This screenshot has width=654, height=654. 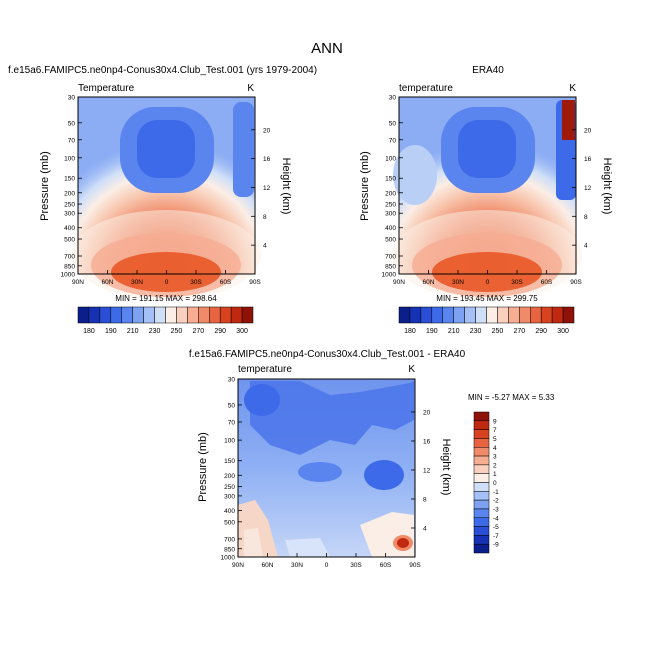 I want to click on panel-stats: MIN = 191.15 MAX = 298.64, so click(x=166, y=298).